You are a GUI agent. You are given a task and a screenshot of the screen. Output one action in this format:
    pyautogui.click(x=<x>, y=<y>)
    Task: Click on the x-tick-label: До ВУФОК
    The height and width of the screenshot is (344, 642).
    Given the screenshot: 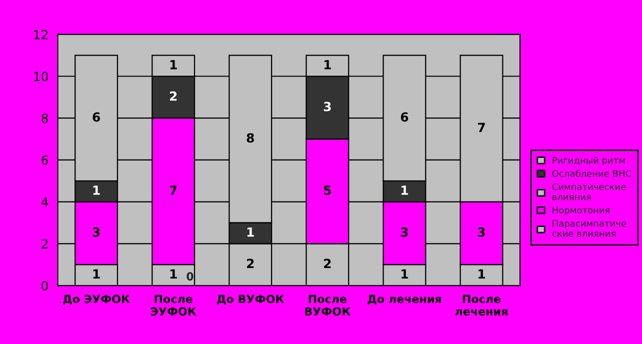 What is the action you would take?
    pyautogui.click(x=250, y=299)
    